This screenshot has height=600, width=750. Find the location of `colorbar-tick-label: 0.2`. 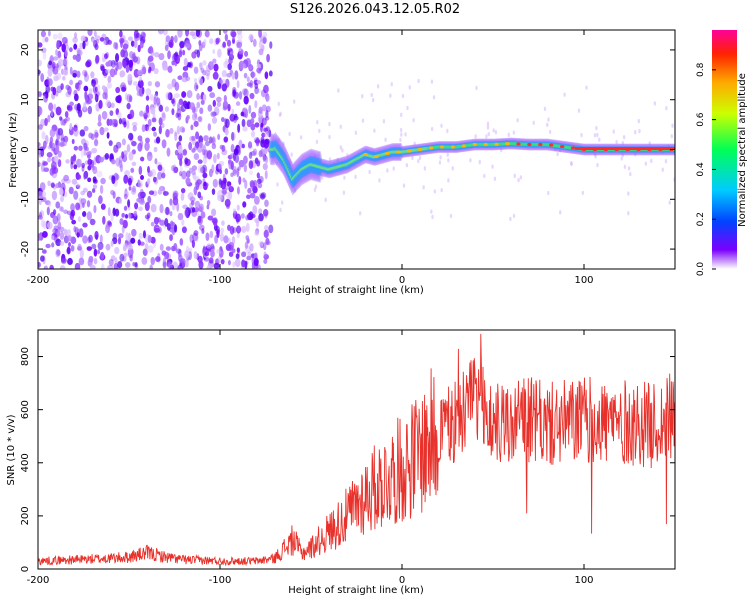

colorbar-tick-label: 0.2 is located at coordinates (701, 219).